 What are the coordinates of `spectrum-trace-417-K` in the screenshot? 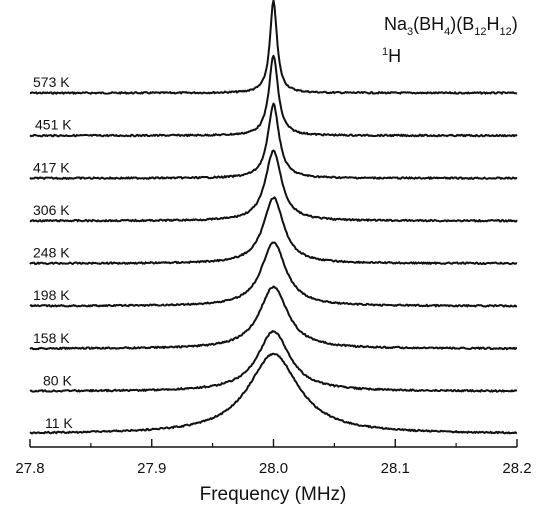 It's located at (273, 141).